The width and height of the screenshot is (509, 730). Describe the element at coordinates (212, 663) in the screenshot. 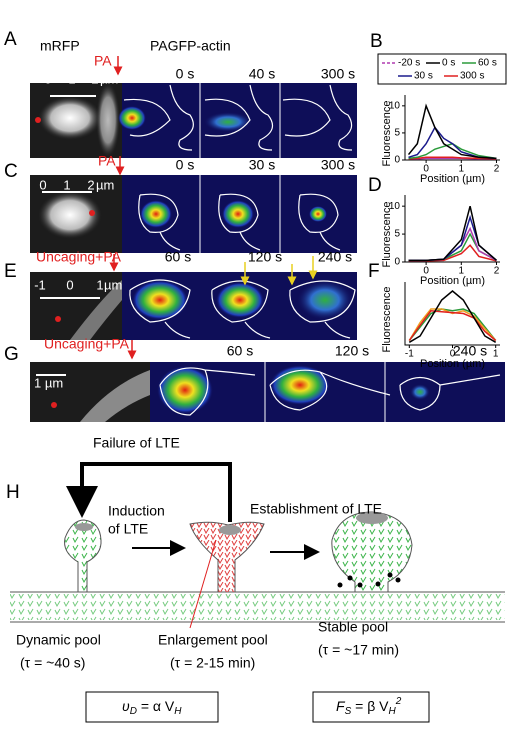

I see `pool-tau: (τ = 2-15 min)` at that location.